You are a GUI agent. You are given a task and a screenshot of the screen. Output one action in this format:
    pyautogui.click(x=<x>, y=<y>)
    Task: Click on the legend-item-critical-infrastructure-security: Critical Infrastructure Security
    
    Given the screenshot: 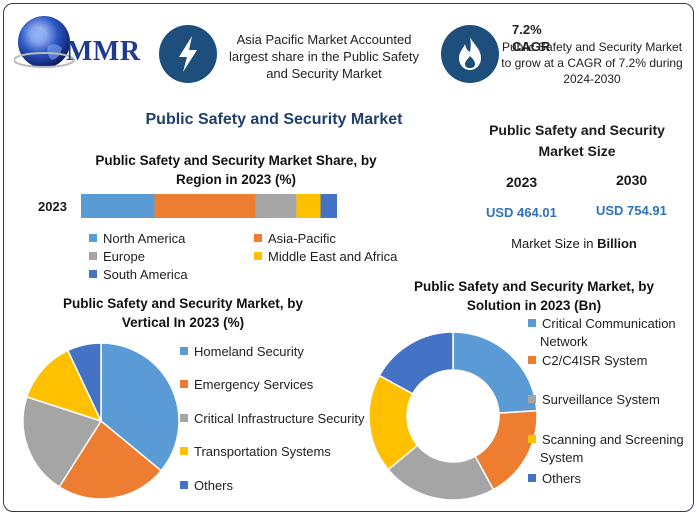 What is the action you would take?
    pyautogui.click(x=272, y=418)
    